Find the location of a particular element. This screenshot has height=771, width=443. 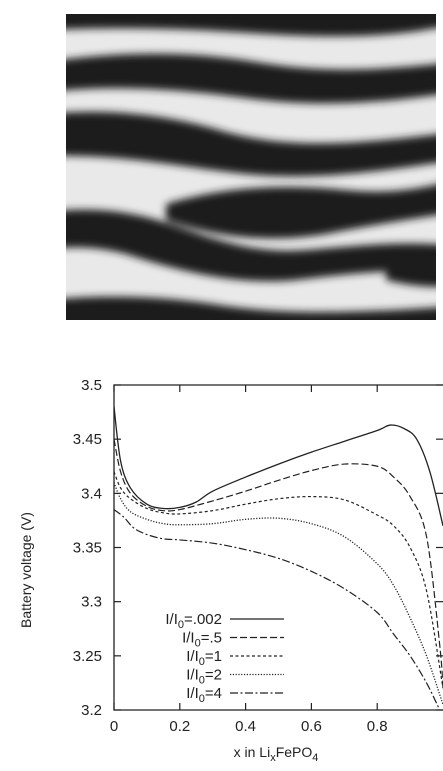

legend-value: =4 is located at coordinates (213, 693).